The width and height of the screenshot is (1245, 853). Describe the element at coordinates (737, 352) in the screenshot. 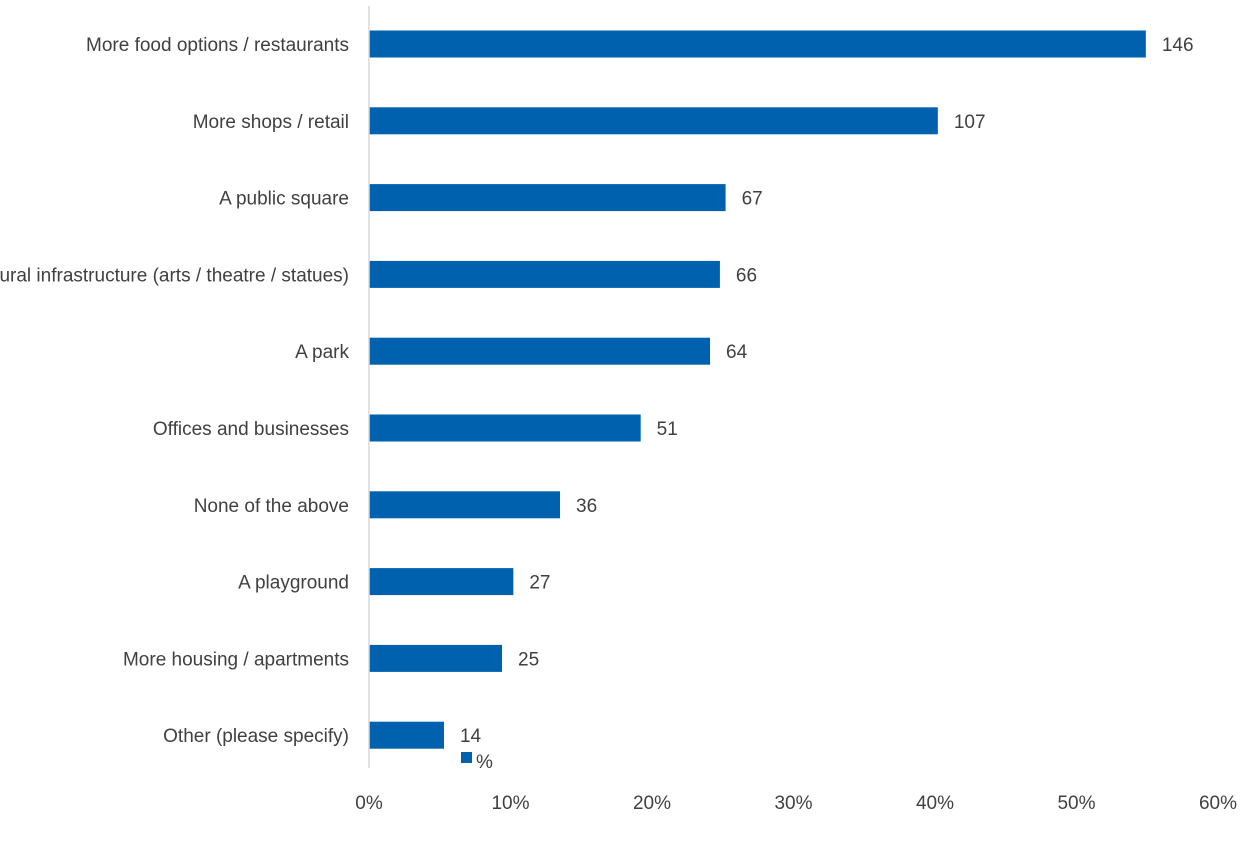

I see `bar-value-label: 64` at that location.